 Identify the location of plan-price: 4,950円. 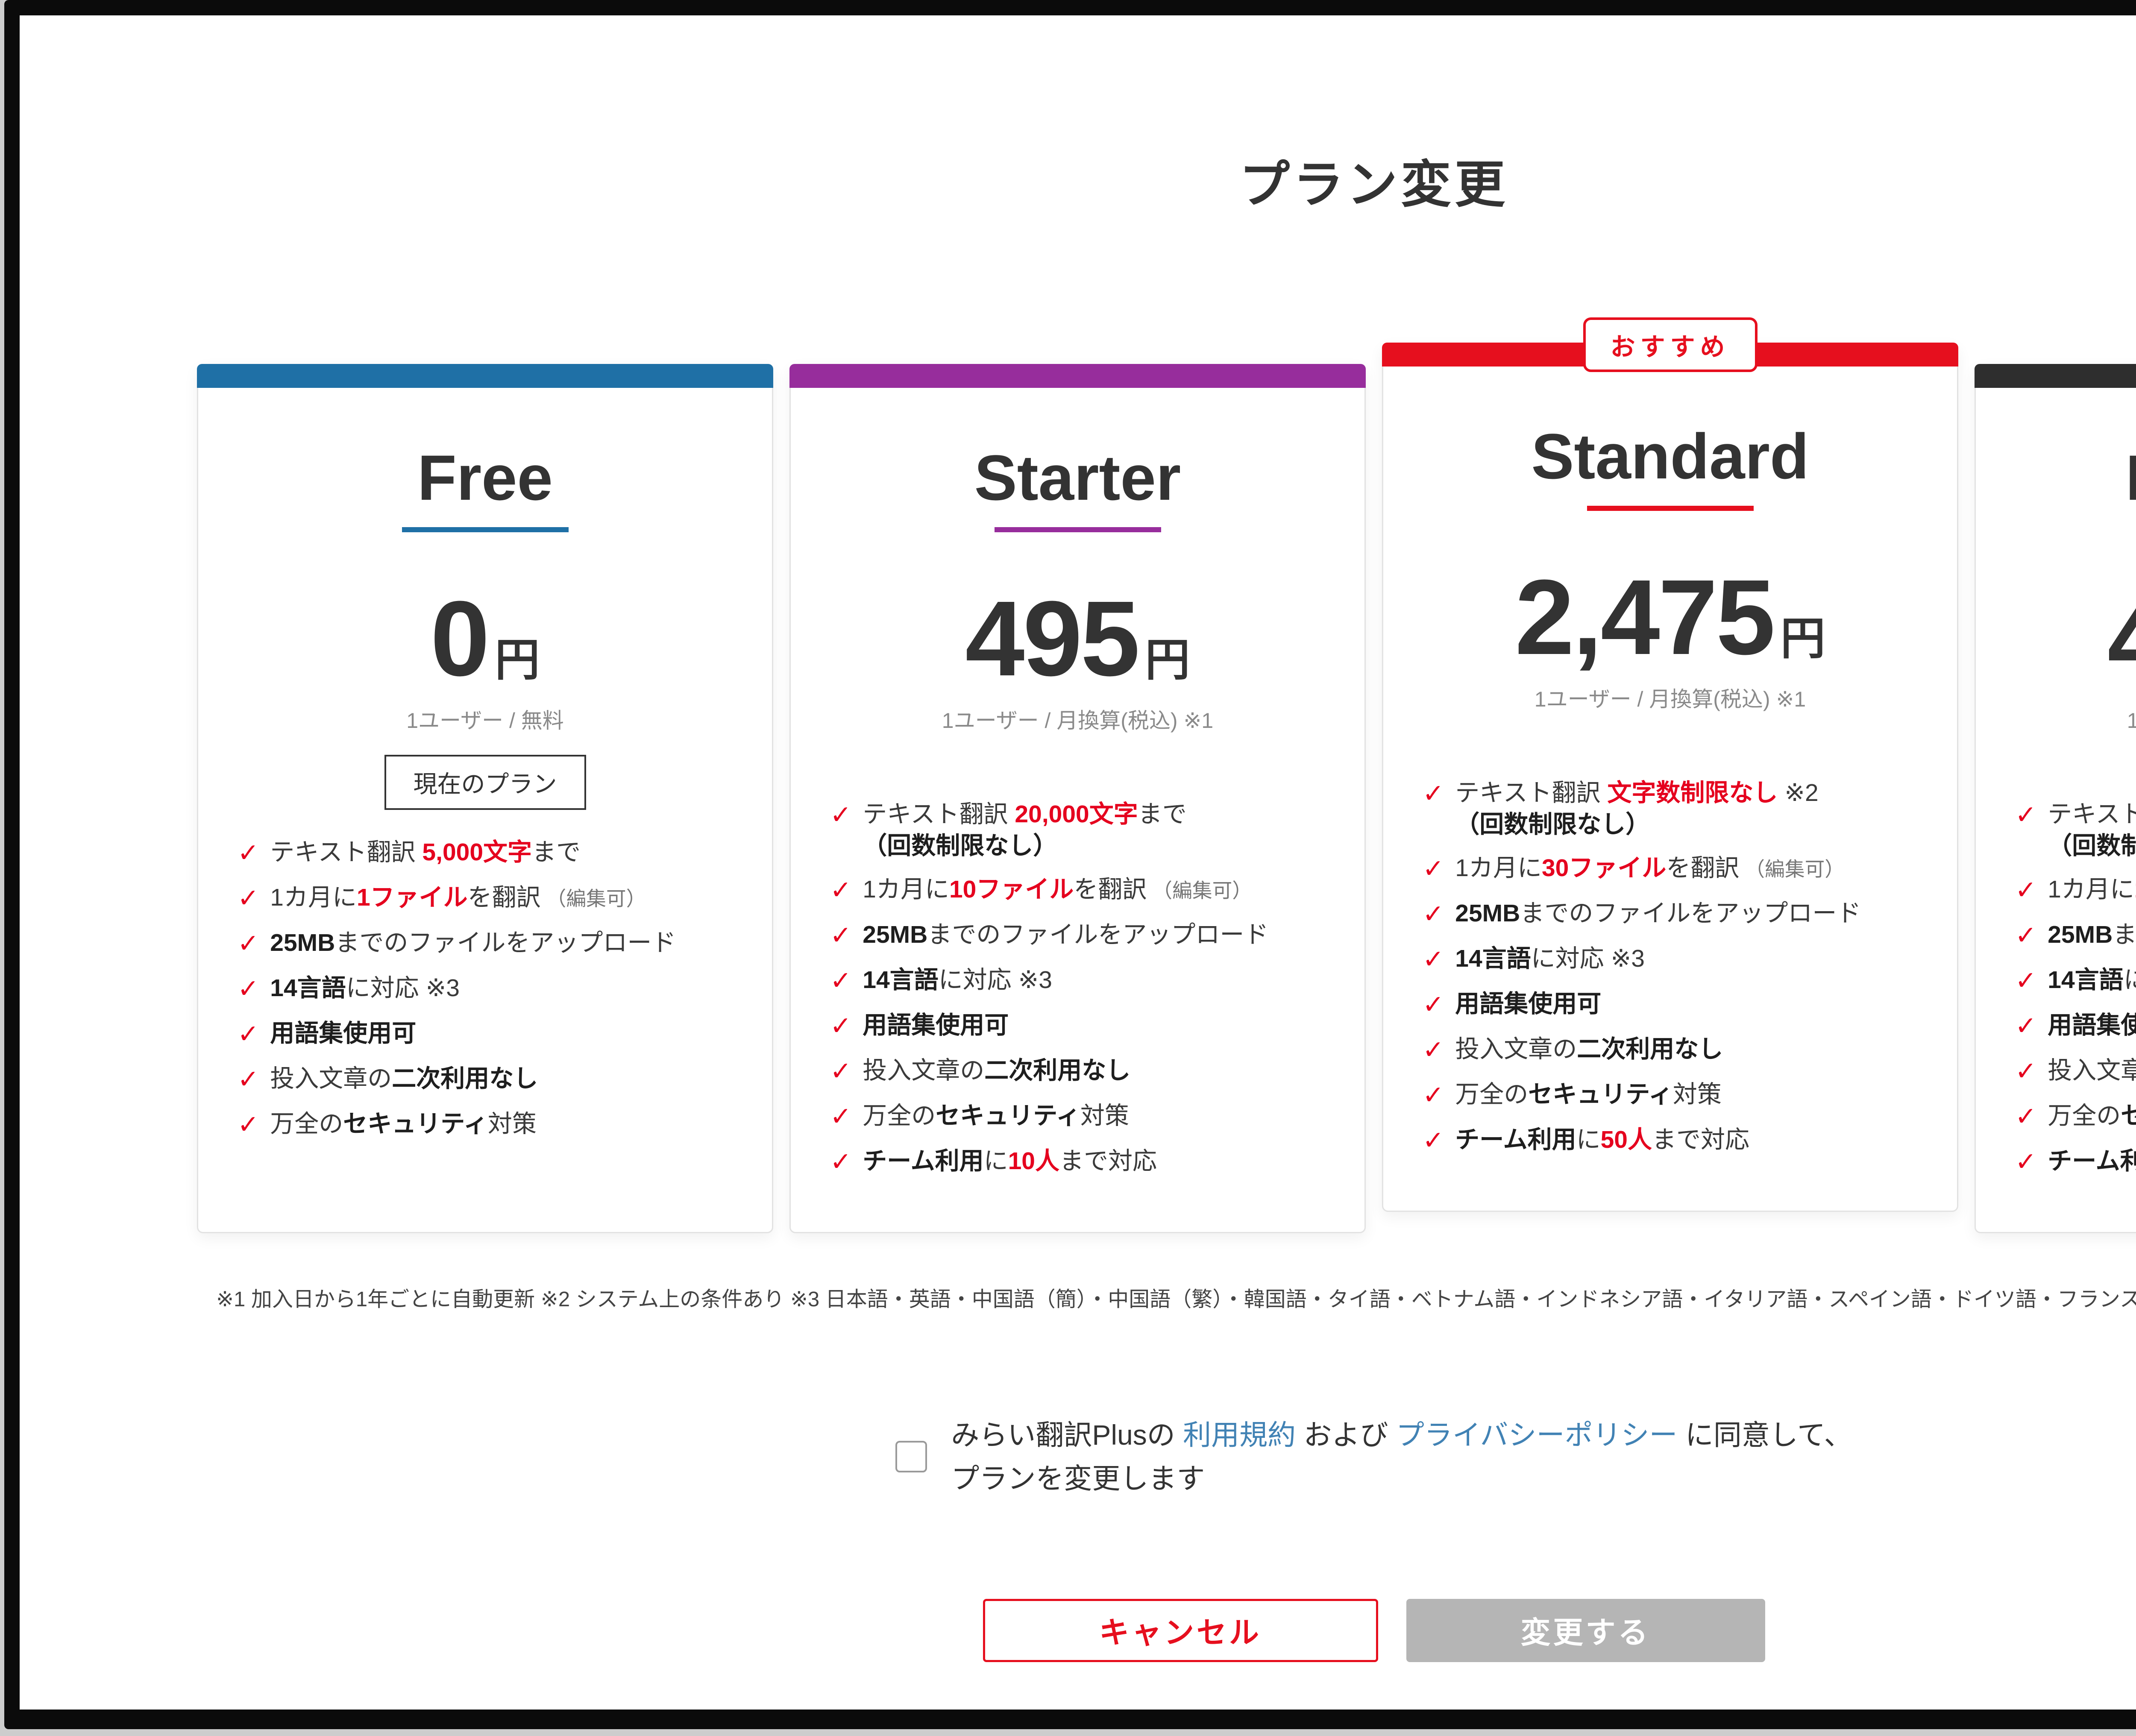
(2056, 638).